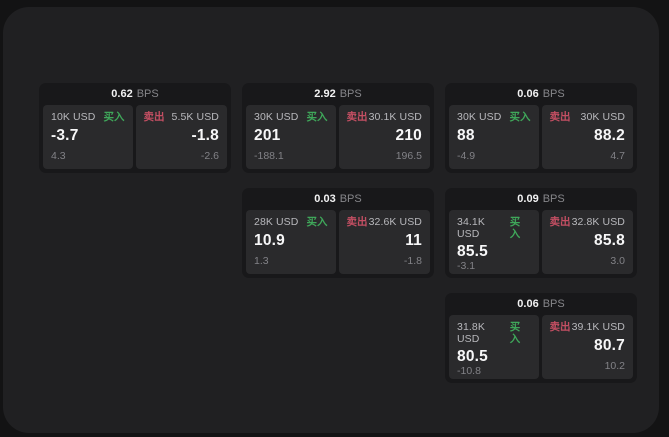  Describe the element at coordinates (598, 327) in the screenshot. I see `sell-amount: 39.1K USD` at that location.